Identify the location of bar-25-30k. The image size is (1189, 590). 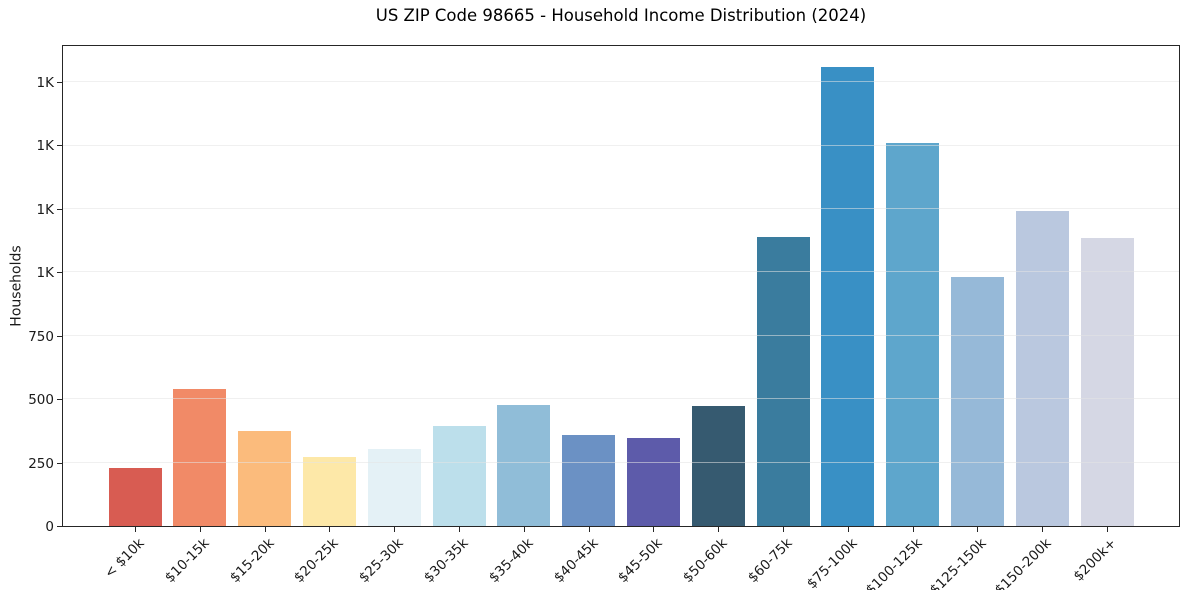
(394, 487).